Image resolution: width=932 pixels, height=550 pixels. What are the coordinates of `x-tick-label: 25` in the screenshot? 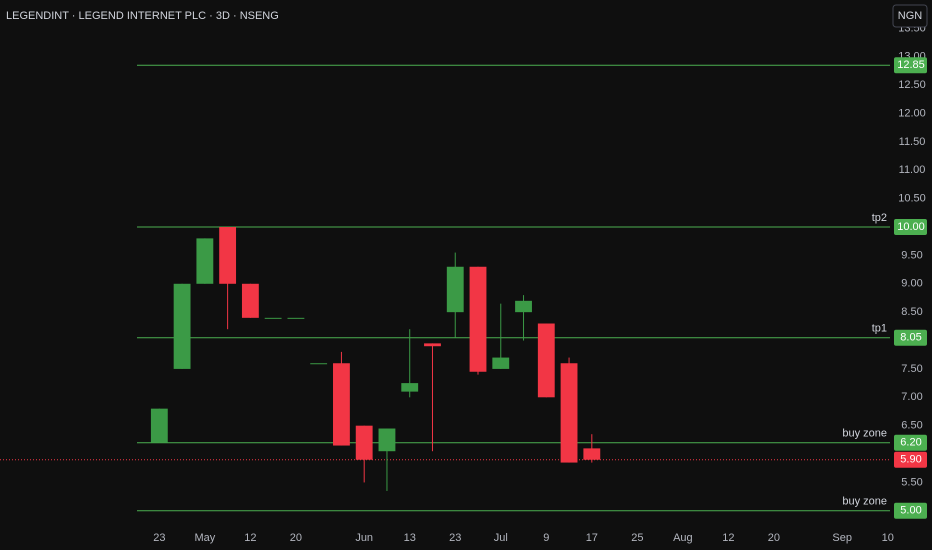 It's located at (637, 538).